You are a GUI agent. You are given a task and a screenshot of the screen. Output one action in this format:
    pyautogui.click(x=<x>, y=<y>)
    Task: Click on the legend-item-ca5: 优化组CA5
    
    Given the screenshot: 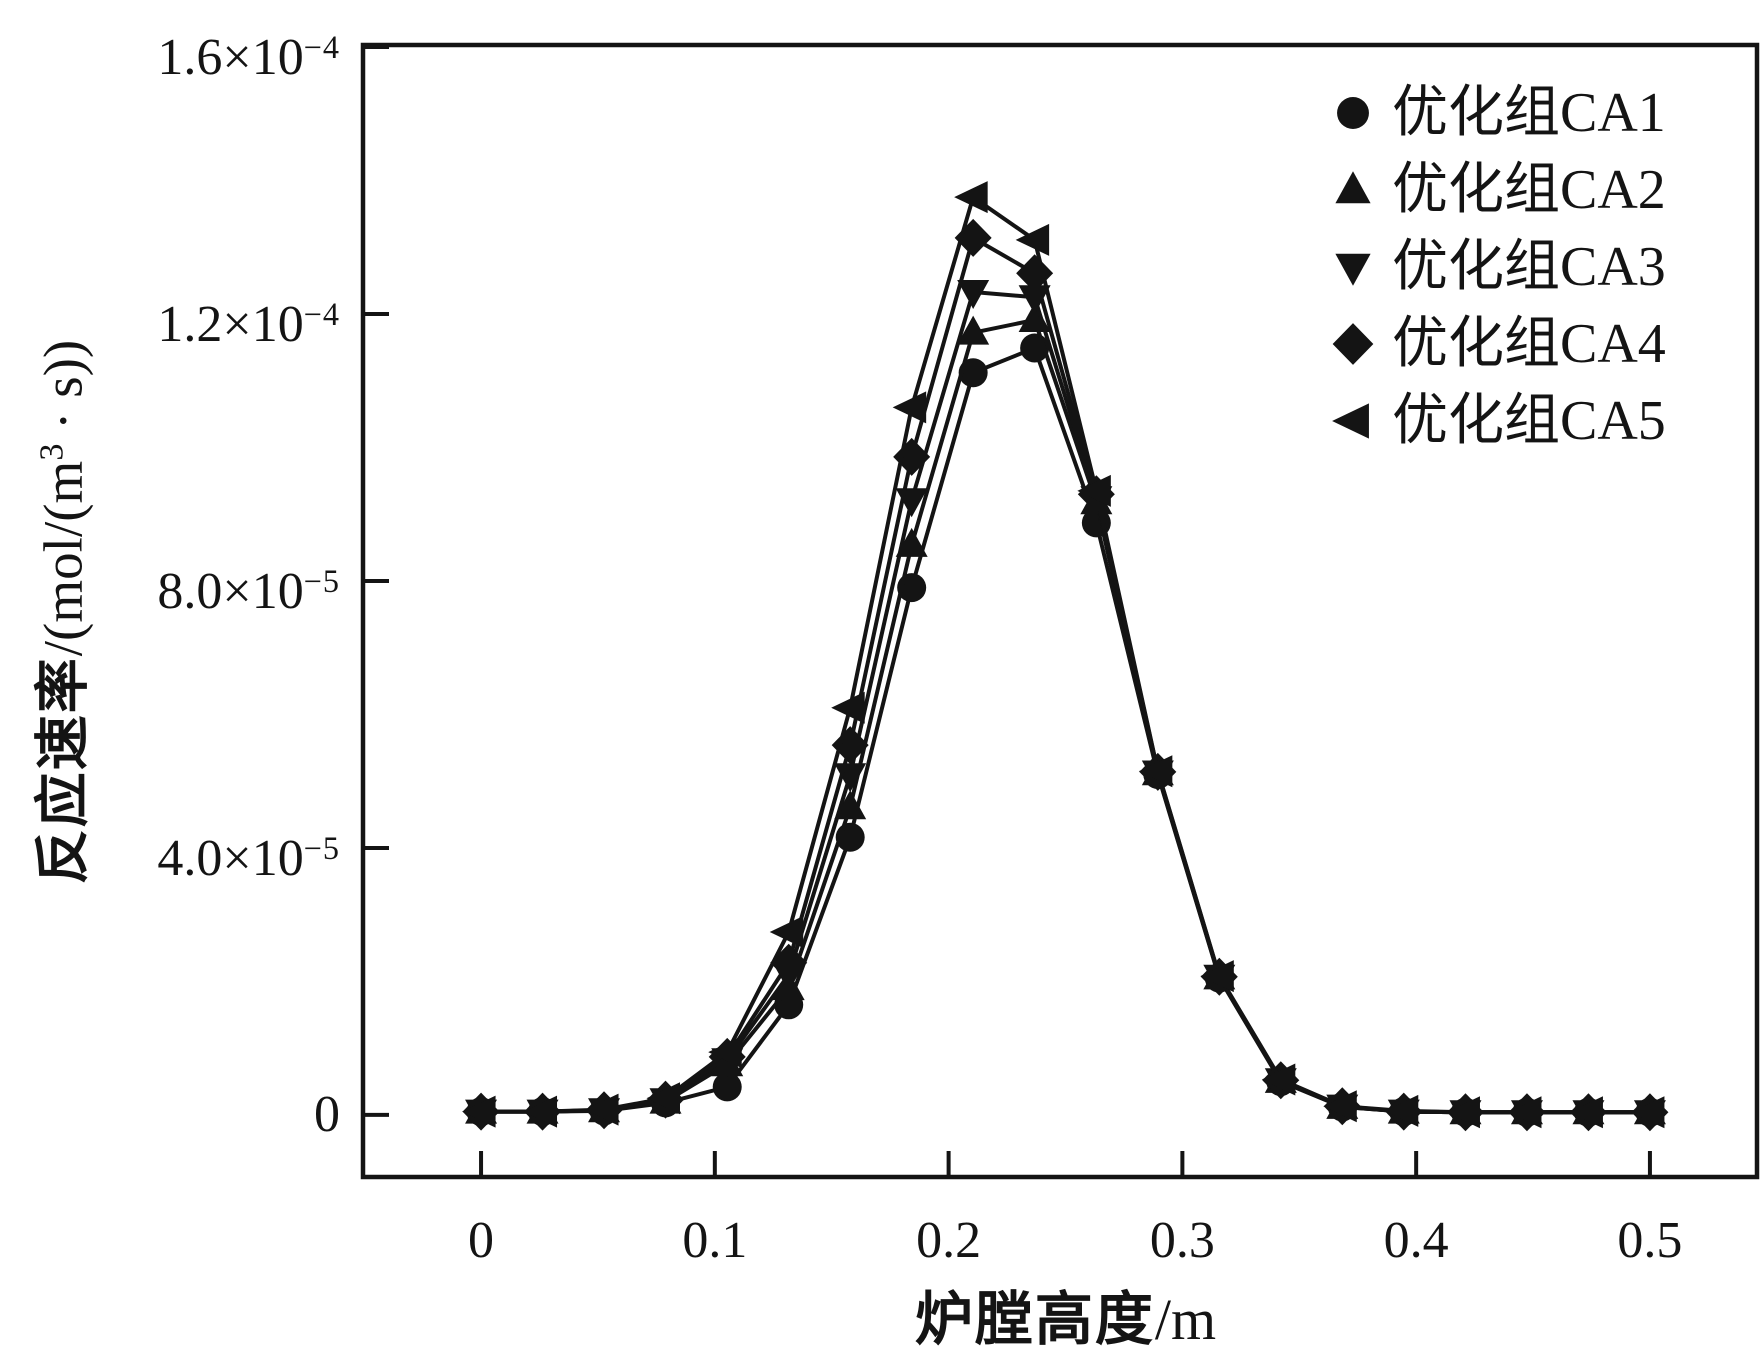 What is the action you would take?
    pyautogui.click(x=1498, y=420)
    